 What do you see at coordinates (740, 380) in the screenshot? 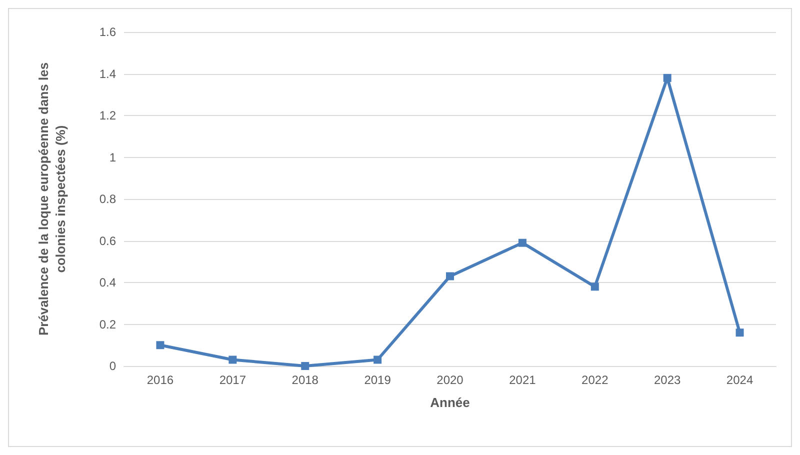
I see `x-tick-label: 2024` at bounding box center [740, 380].